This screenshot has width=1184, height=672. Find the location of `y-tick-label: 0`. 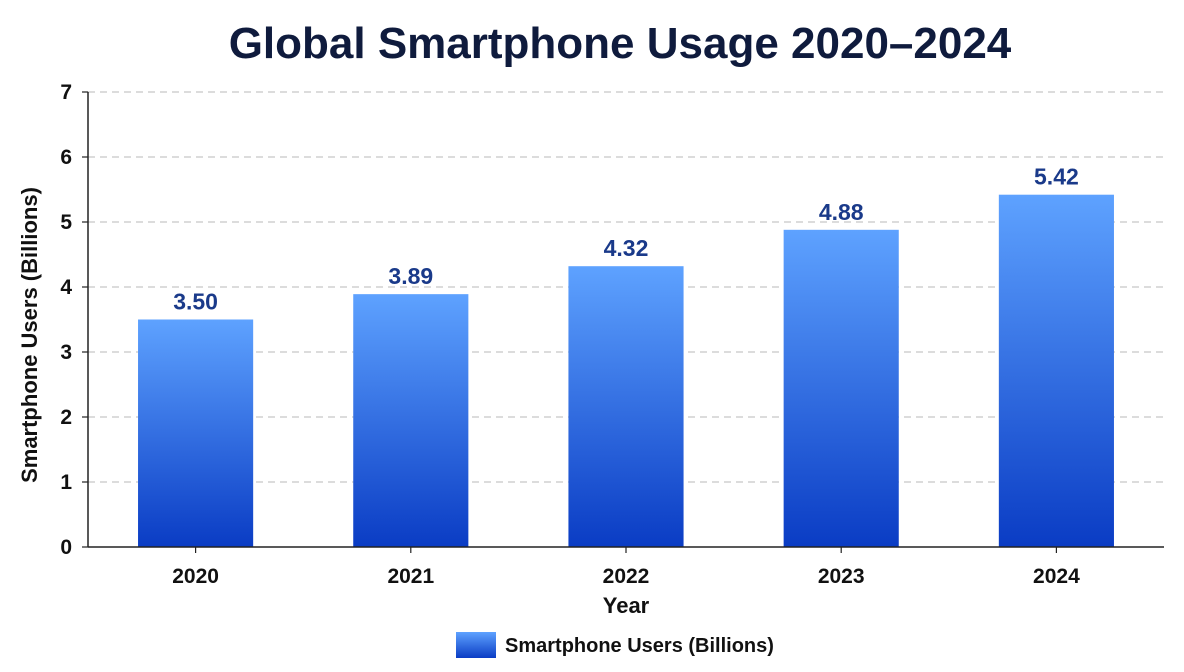

y-tick-label: 0 is located at coordinates (66, 547).